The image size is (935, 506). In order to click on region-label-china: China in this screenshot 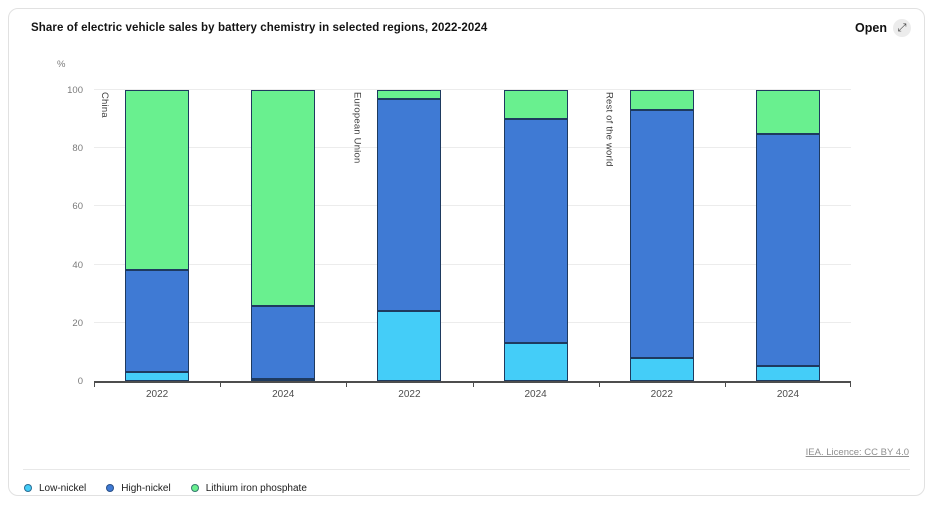, I will do `click(104, 105)`.